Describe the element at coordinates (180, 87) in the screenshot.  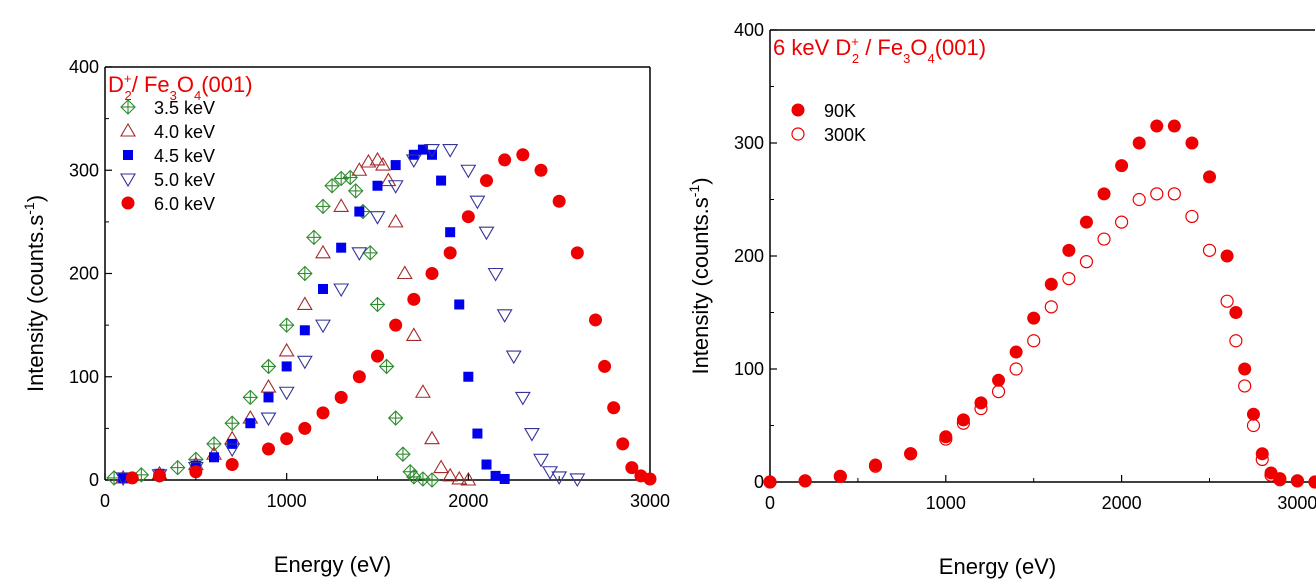
I see `chart-annotation: D+ 2/ Fe3O4(001)` at that location.